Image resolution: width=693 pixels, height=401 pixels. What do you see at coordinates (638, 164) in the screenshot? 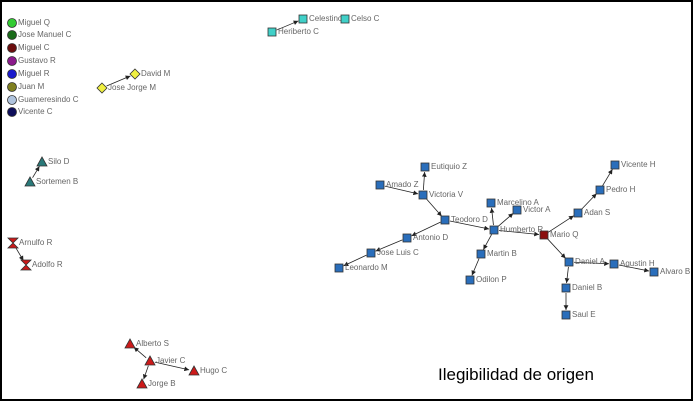
I see `node-label: Vicente H` at bounding box center [638, 164].